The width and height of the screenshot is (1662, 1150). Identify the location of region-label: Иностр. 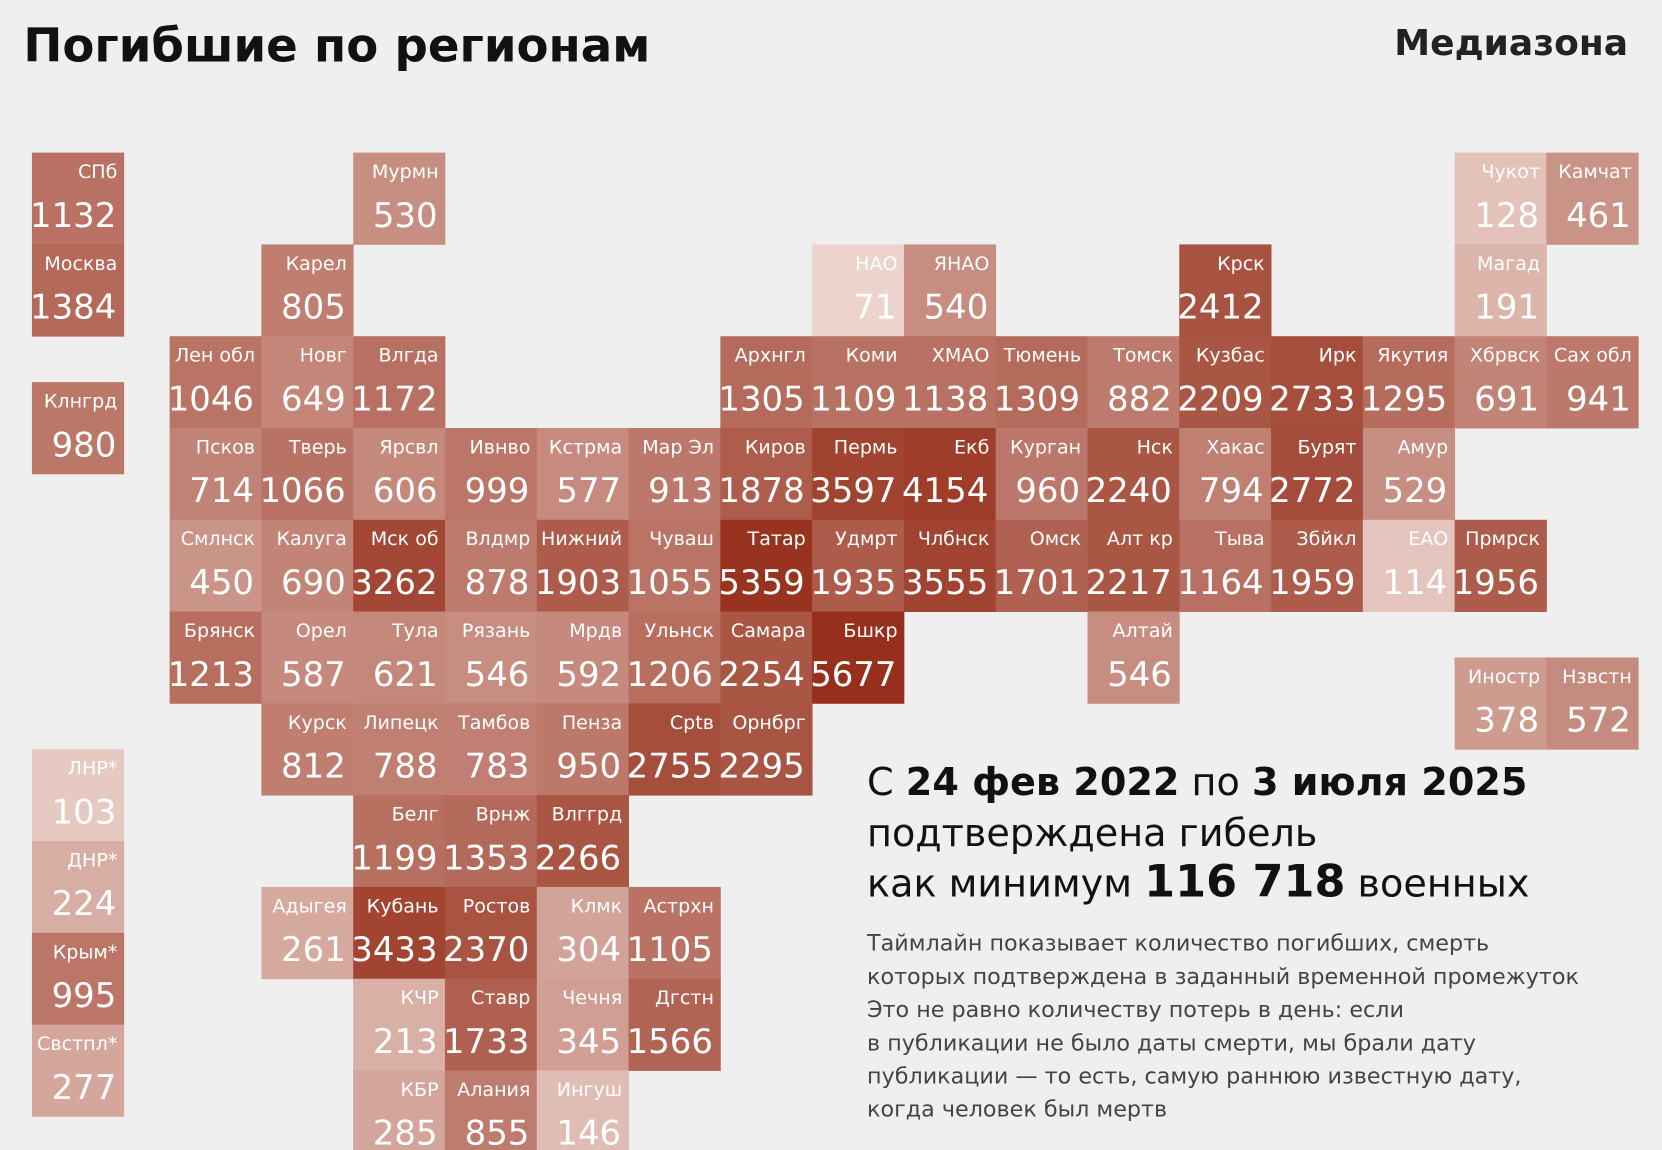
(1504, 677).